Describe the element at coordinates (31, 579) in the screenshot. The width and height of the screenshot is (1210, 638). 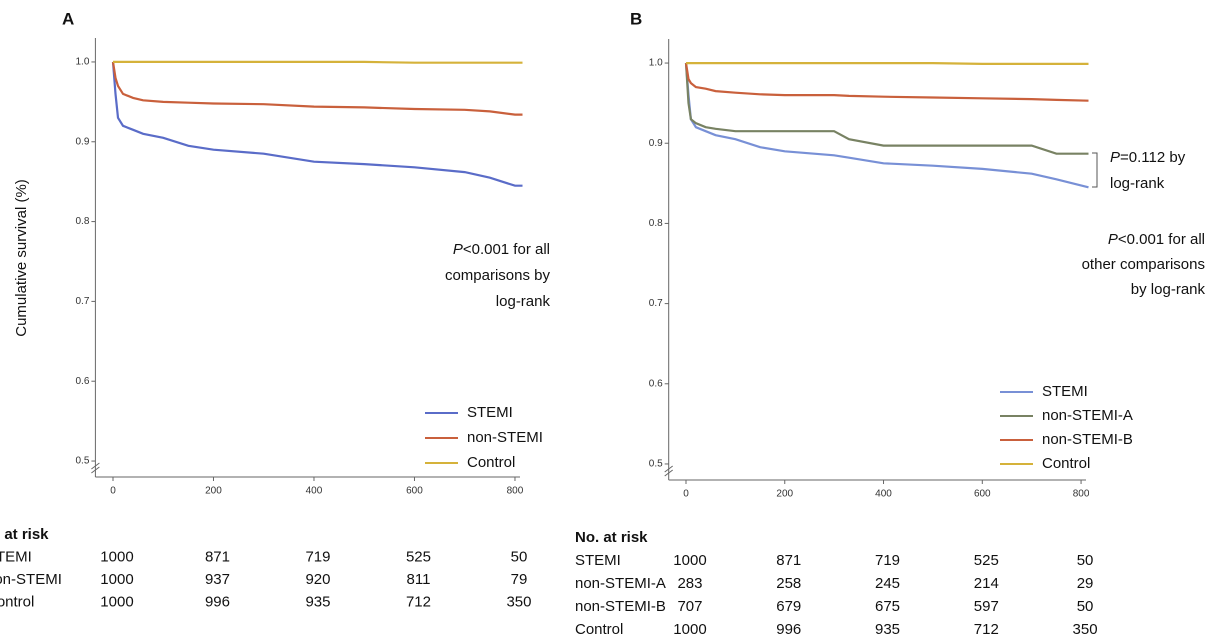
I see `risk-row-name: non-STEMI` at that location.